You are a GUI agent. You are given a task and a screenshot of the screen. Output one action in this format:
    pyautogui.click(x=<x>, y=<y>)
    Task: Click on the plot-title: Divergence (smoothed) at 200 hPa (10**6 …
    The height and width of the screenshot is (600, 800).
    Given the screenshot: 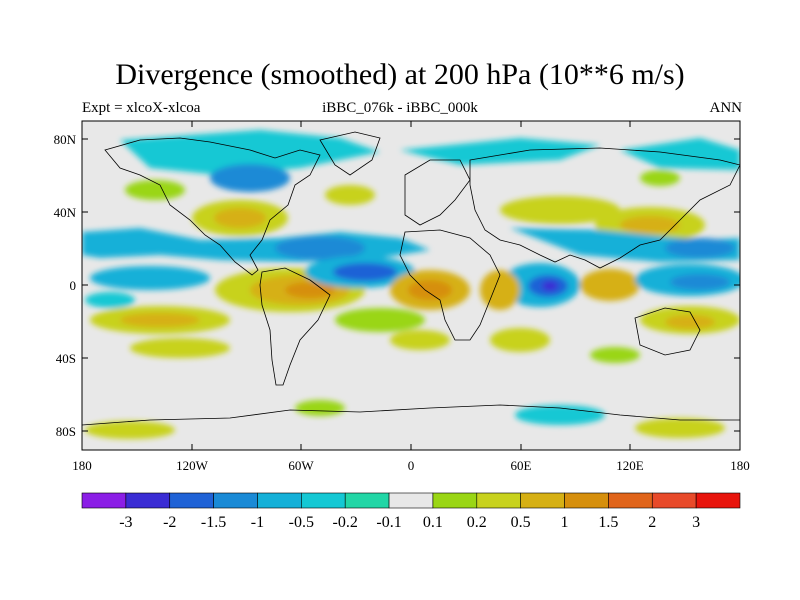 What is the action you would take?
    pyautogui.click(x=400, y=74)
    